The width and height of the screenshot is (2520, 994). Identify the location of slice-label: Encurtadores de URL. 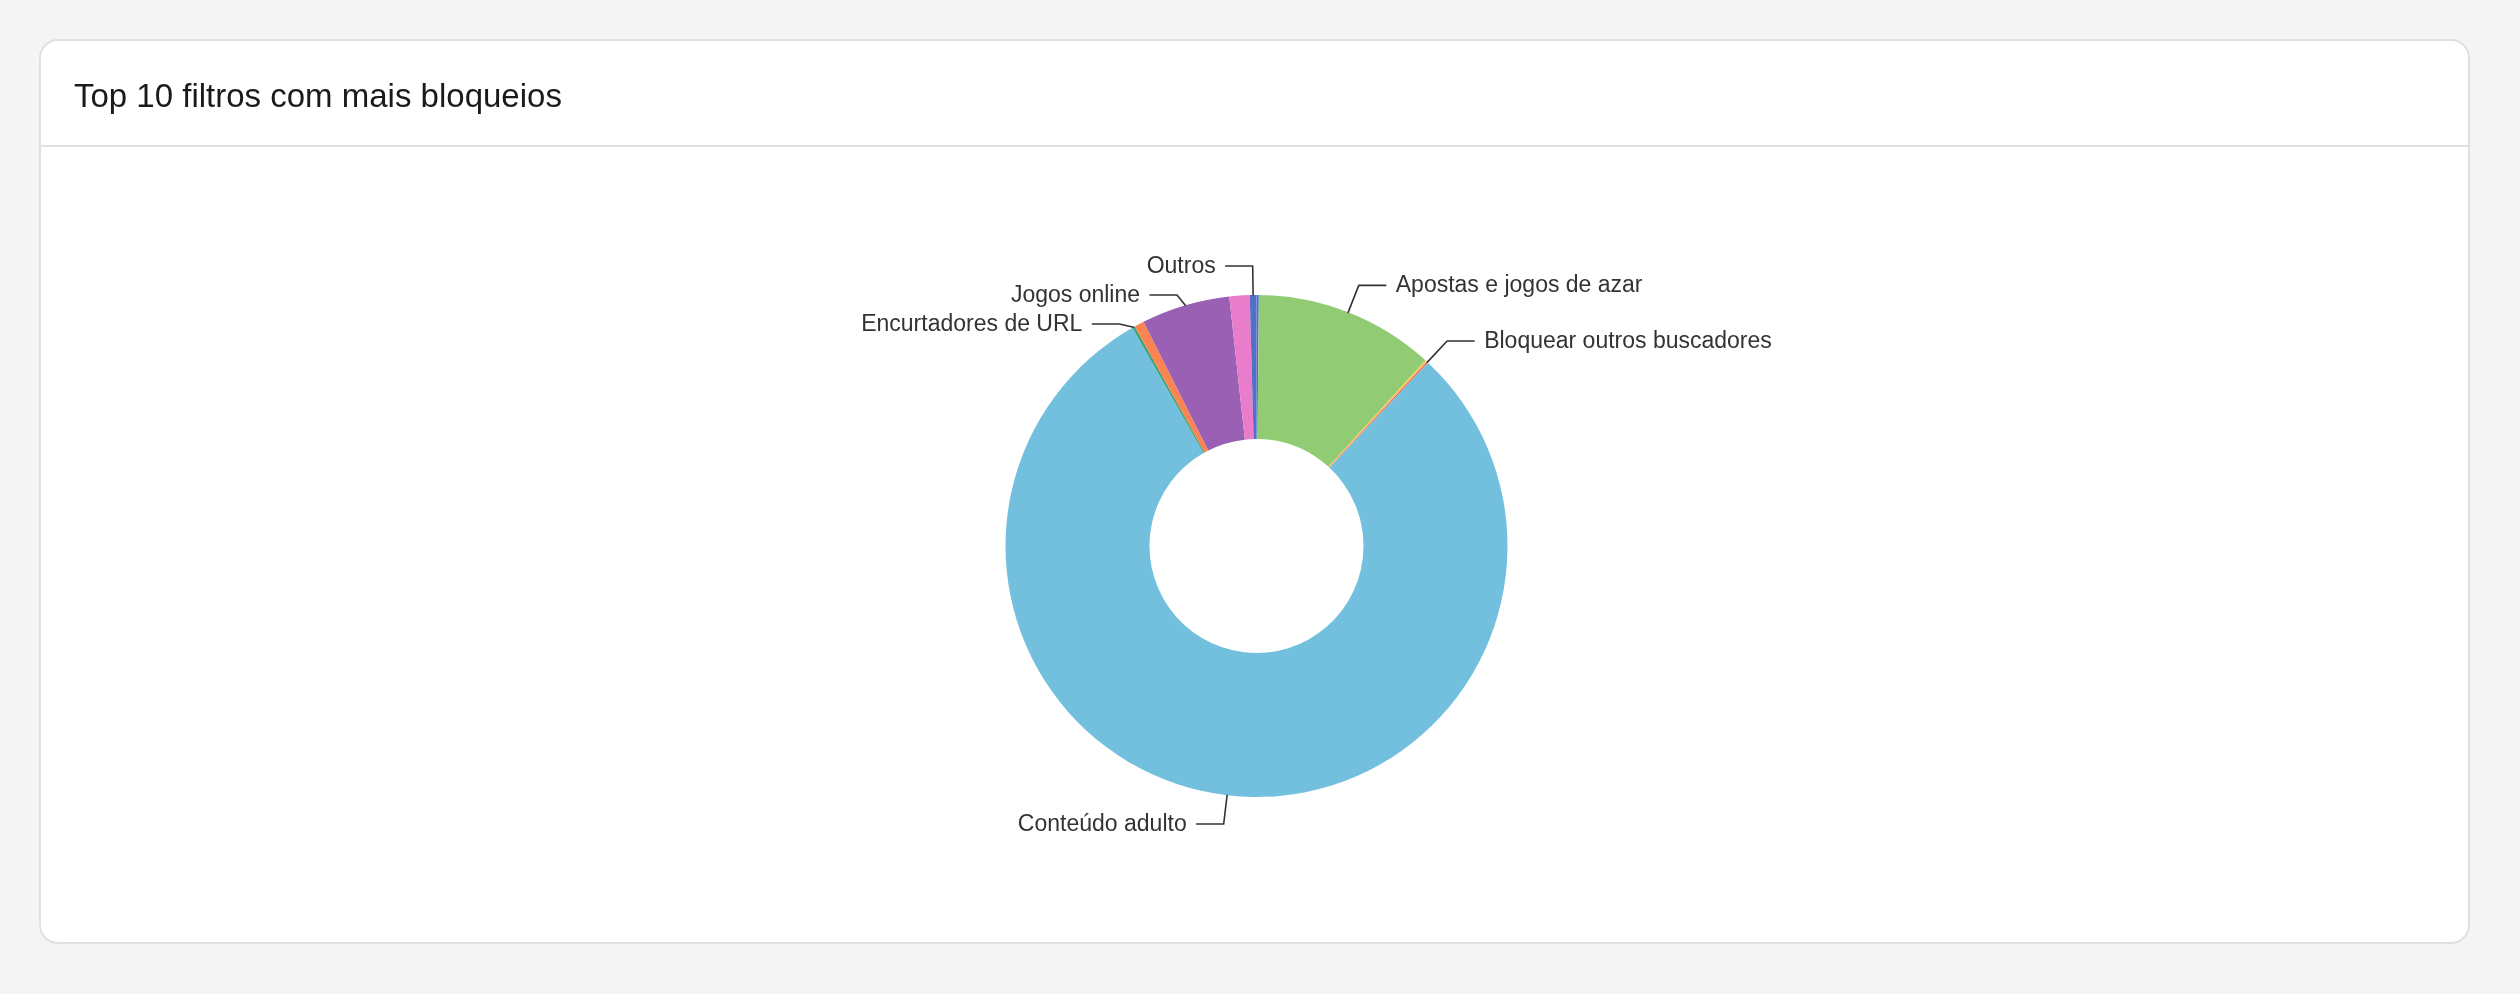
(972, 323).